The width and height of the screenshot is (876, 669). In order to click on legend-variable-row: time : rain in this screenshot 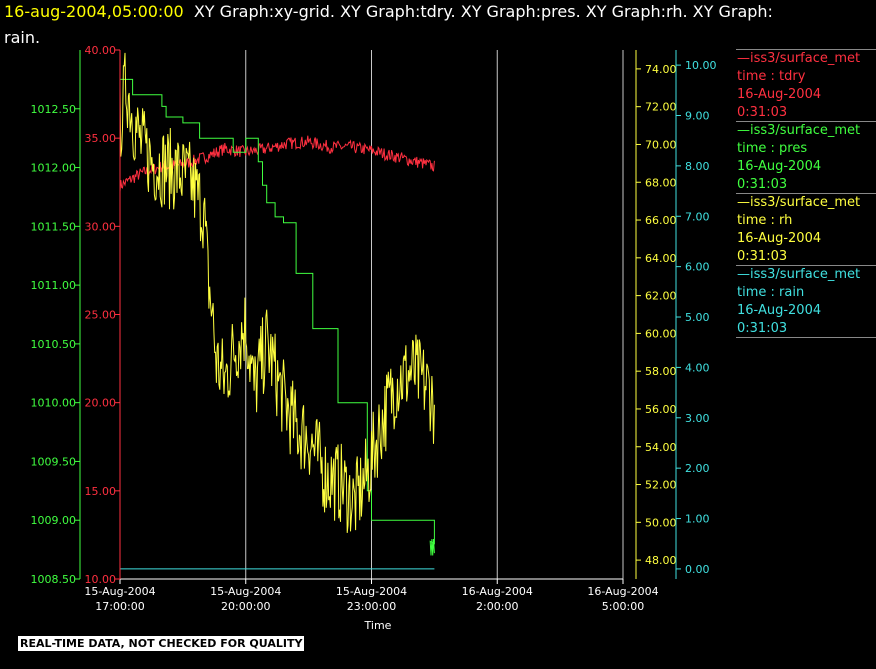, I will do `click(806, 293)`.